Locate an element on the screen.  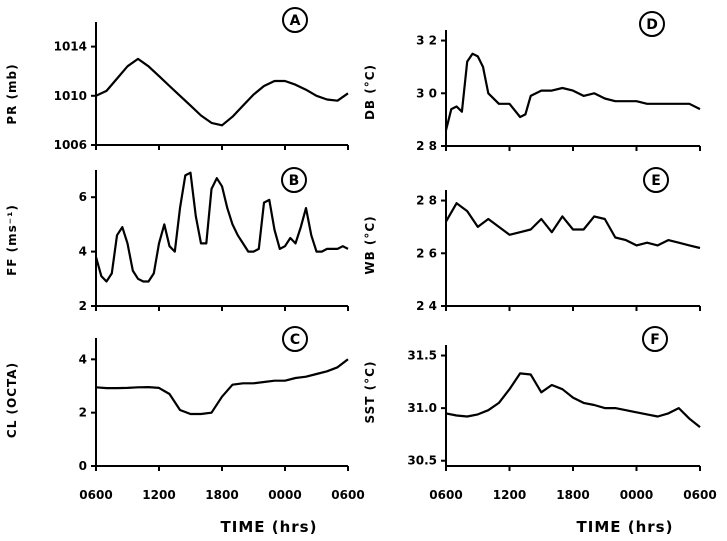
panel-letter-c: C is located at coordinates (295, 340).